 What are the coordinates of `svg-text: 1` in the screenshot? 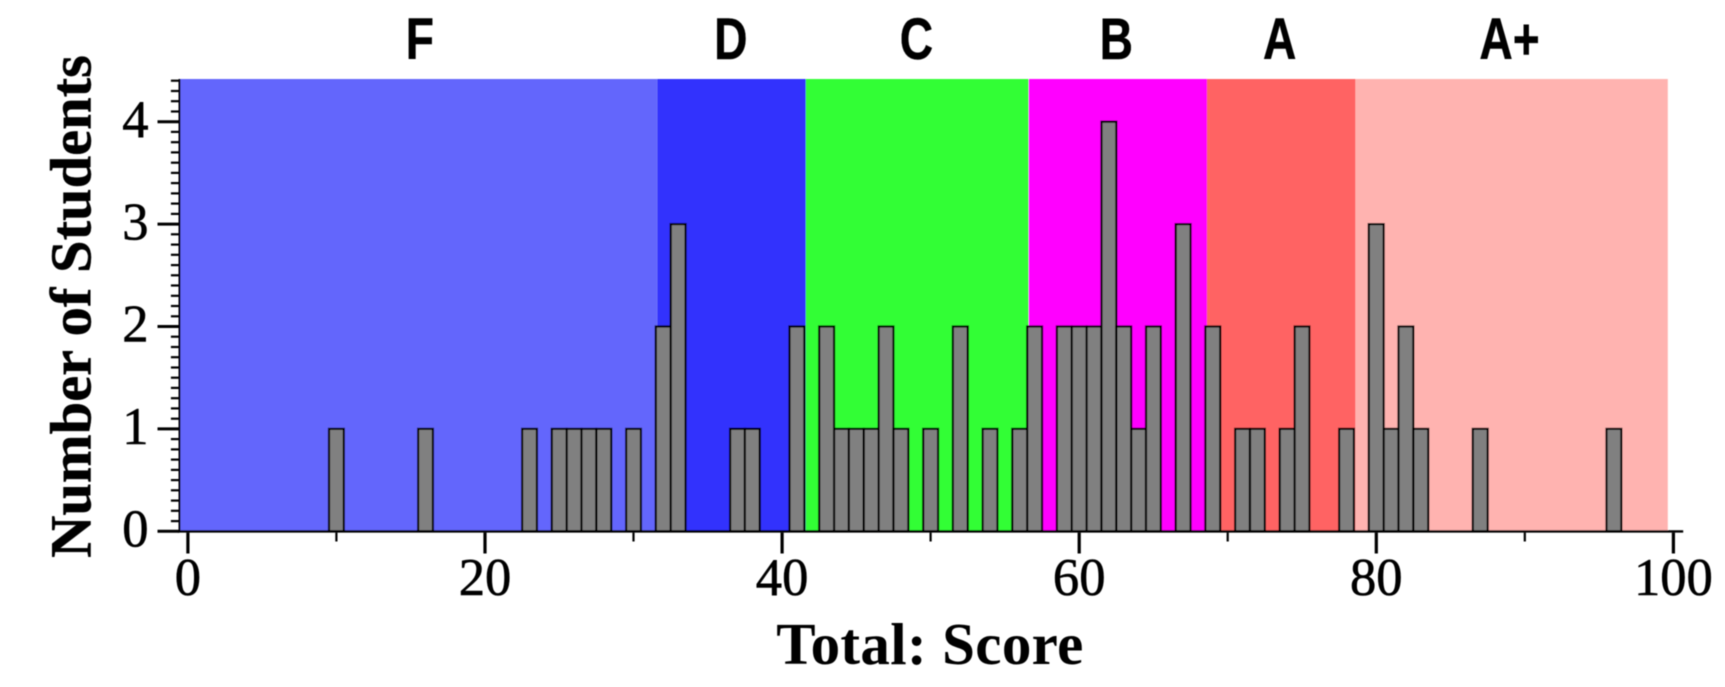 It's located at (135, 427).